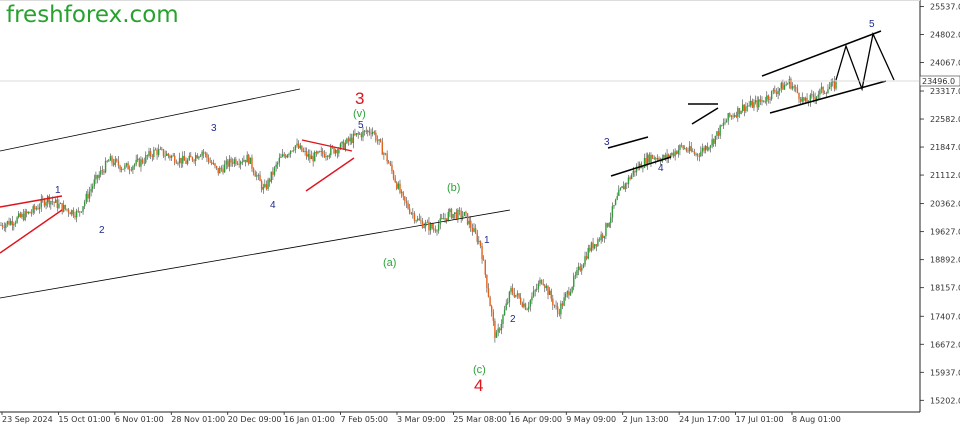 The width and height of the screenshot is (960, 425). What do you see at coordinates (255, 419) in the screenshot?
I see `x-tick-label: 20 Dec 09:00` at bounding box center [255, 419].